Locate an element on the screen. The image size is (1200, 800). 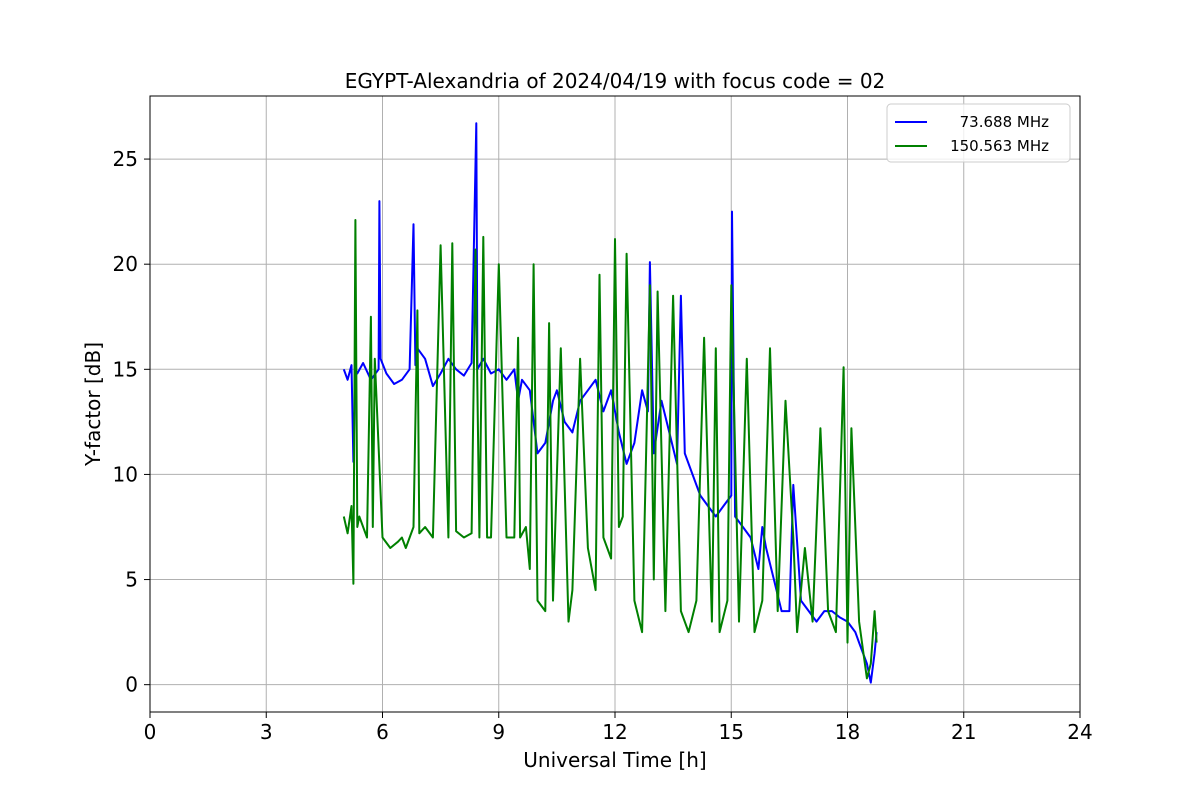
x-tick-label: 12 is located at coordinates (614, 732).